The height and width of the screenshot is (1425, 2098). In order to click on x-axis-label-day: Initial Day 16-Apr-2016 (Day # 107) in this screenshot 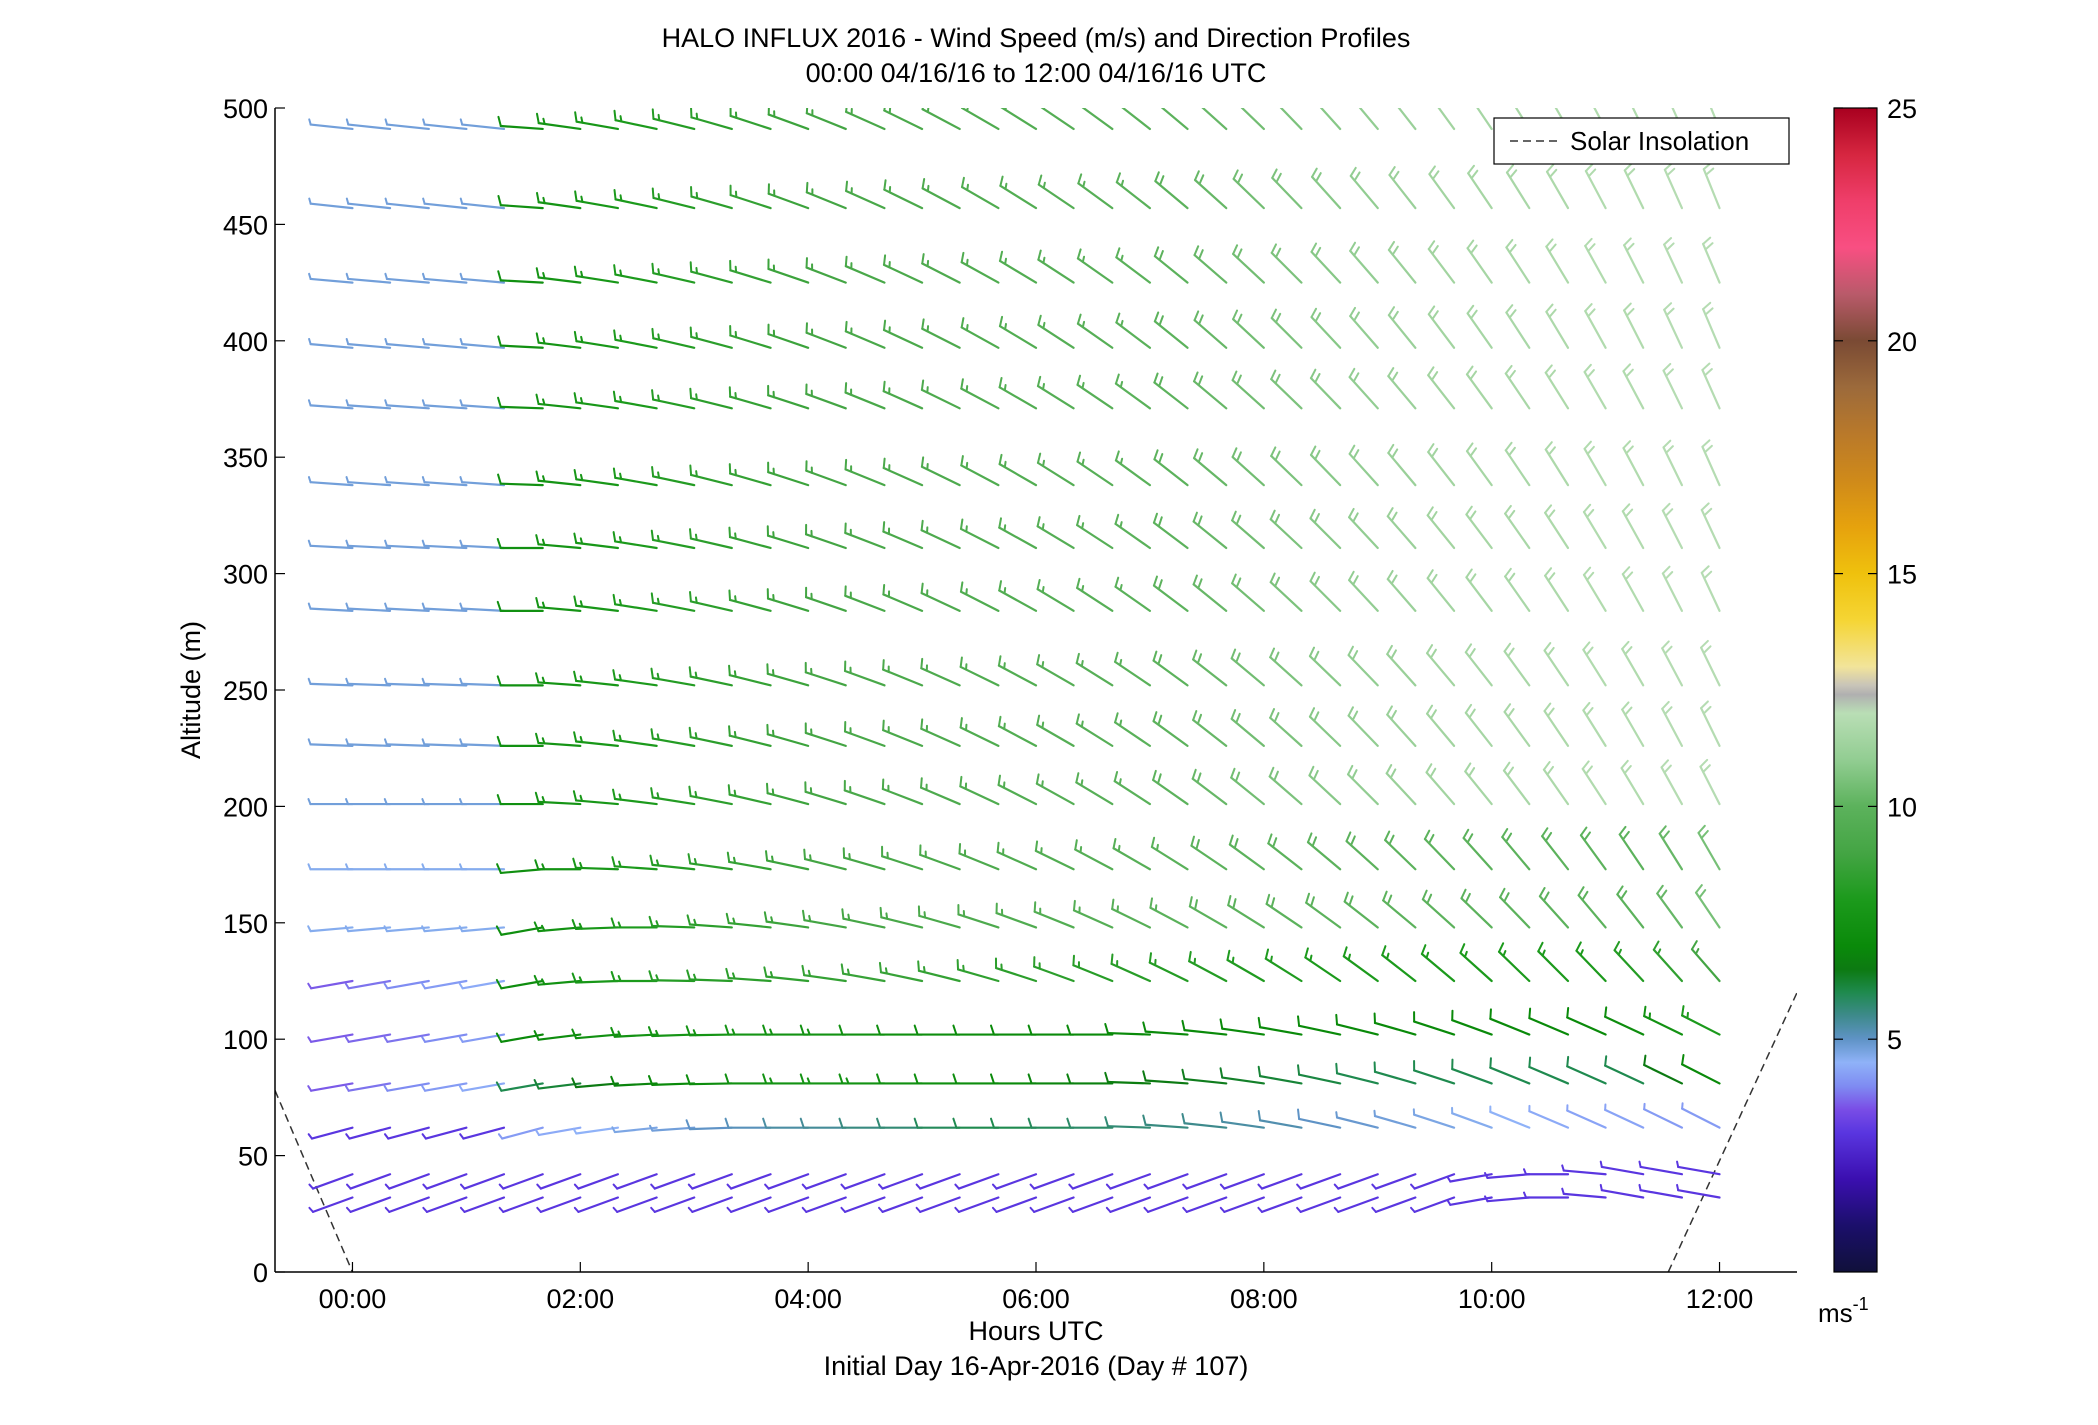, I will do `click(1036, 1366)`.